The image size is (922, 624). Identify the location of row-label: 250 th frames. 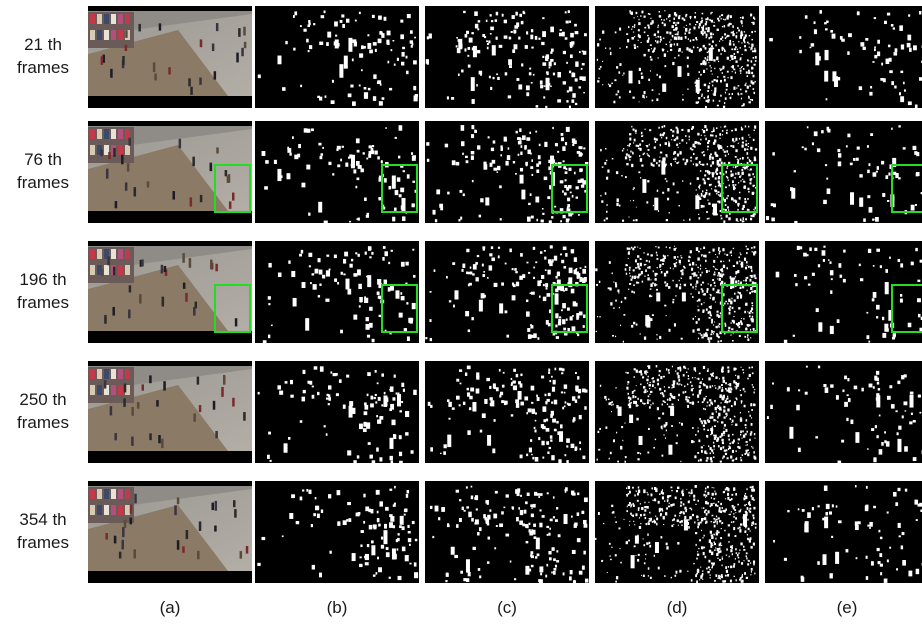
(43, 411).